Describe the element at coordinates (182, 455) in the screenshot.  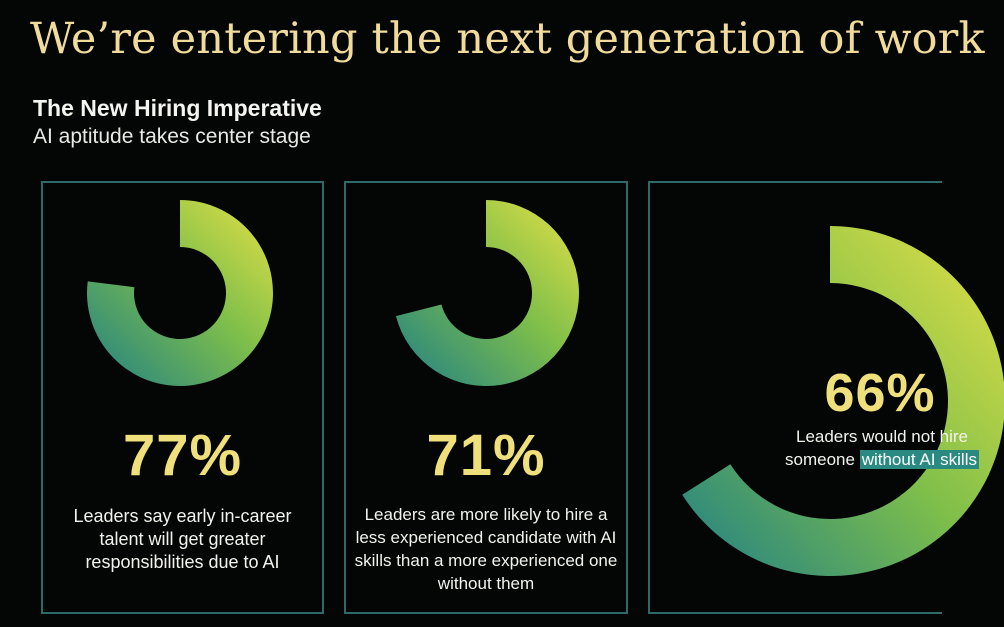
I see `stat-value-1: 77%` at that location.